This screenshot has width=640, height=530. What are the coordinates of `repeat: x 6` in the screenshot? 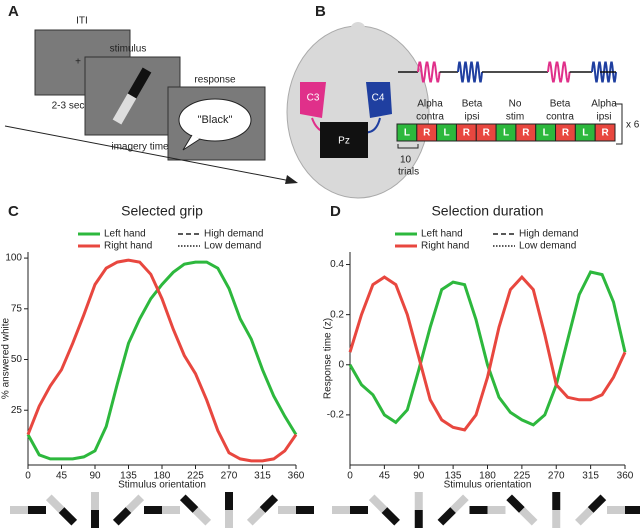 It's located at (633, 125).